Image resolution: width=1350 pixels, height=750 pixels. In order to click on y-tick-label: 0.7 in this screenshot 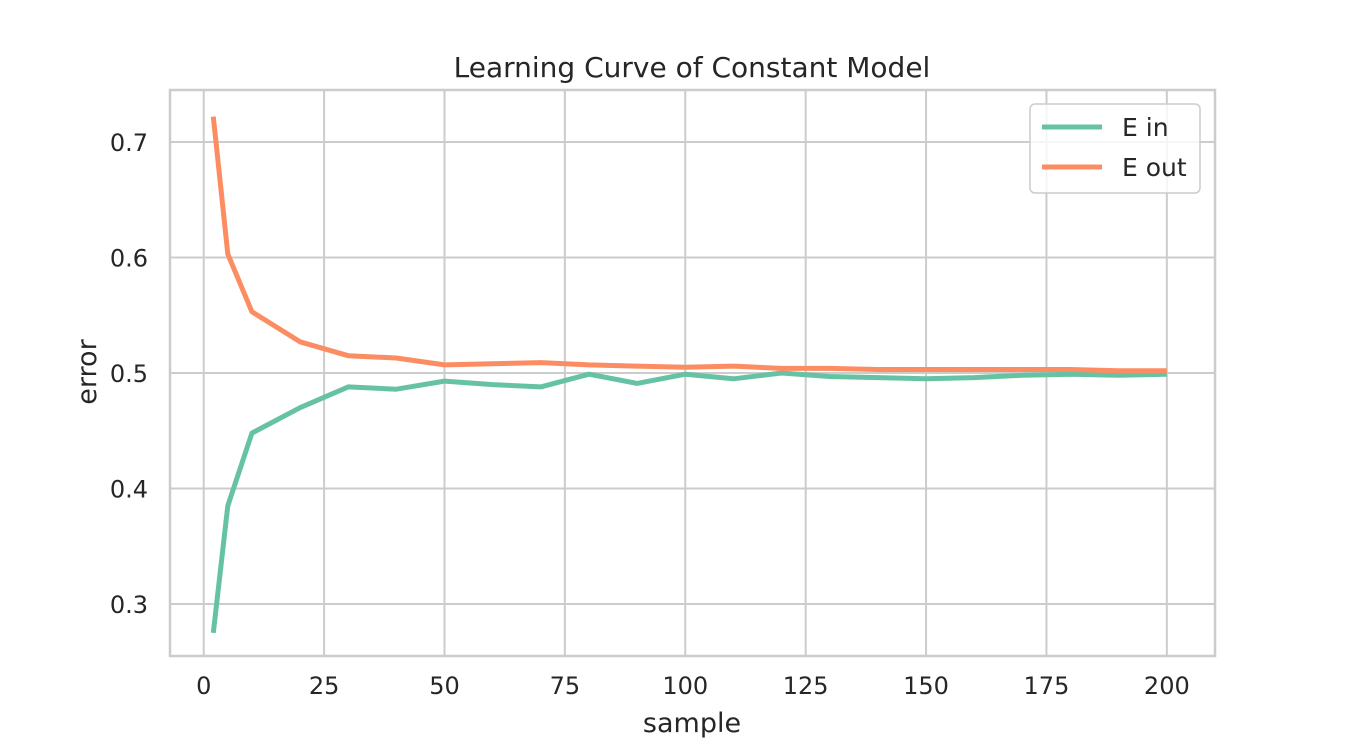, I will do `click(129, 143)`.